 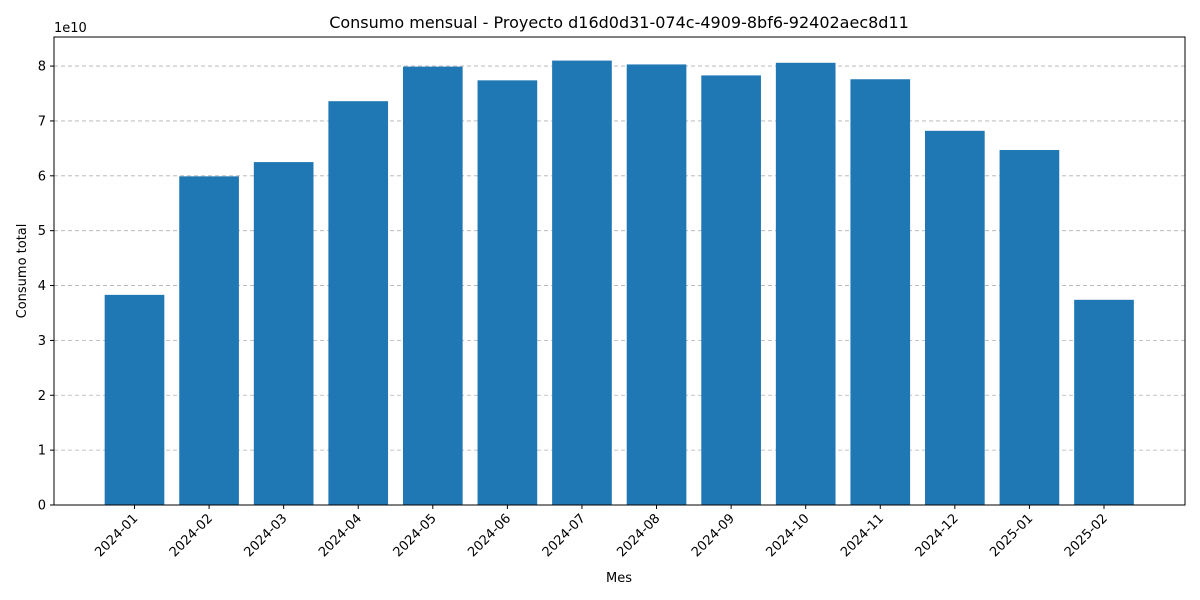 I want to click on y-axis-ticks: 0 1 2 3 4 5 6 7 8, so click(x=46, y=287).